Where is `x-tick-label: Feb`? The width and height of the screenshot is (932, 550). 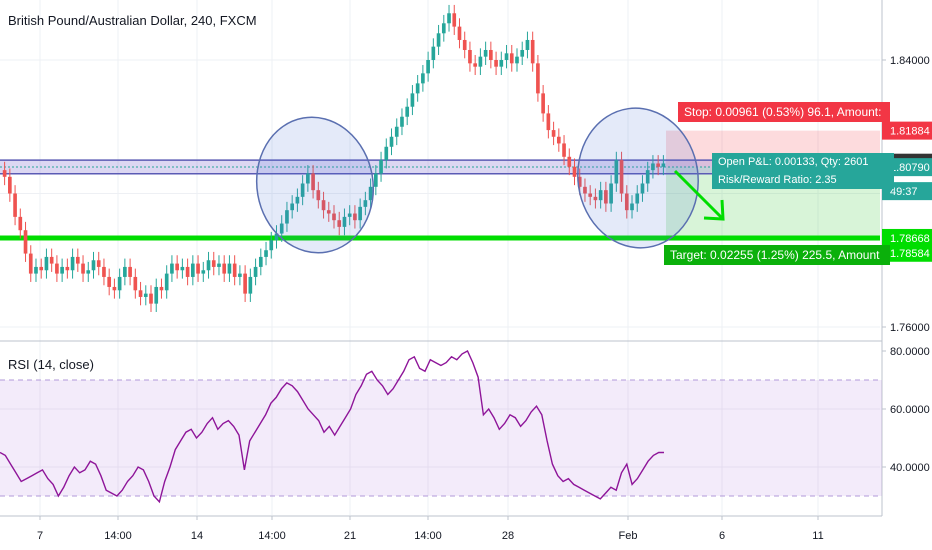 x-tick-label: Feb is located at coordinates (628, 536).